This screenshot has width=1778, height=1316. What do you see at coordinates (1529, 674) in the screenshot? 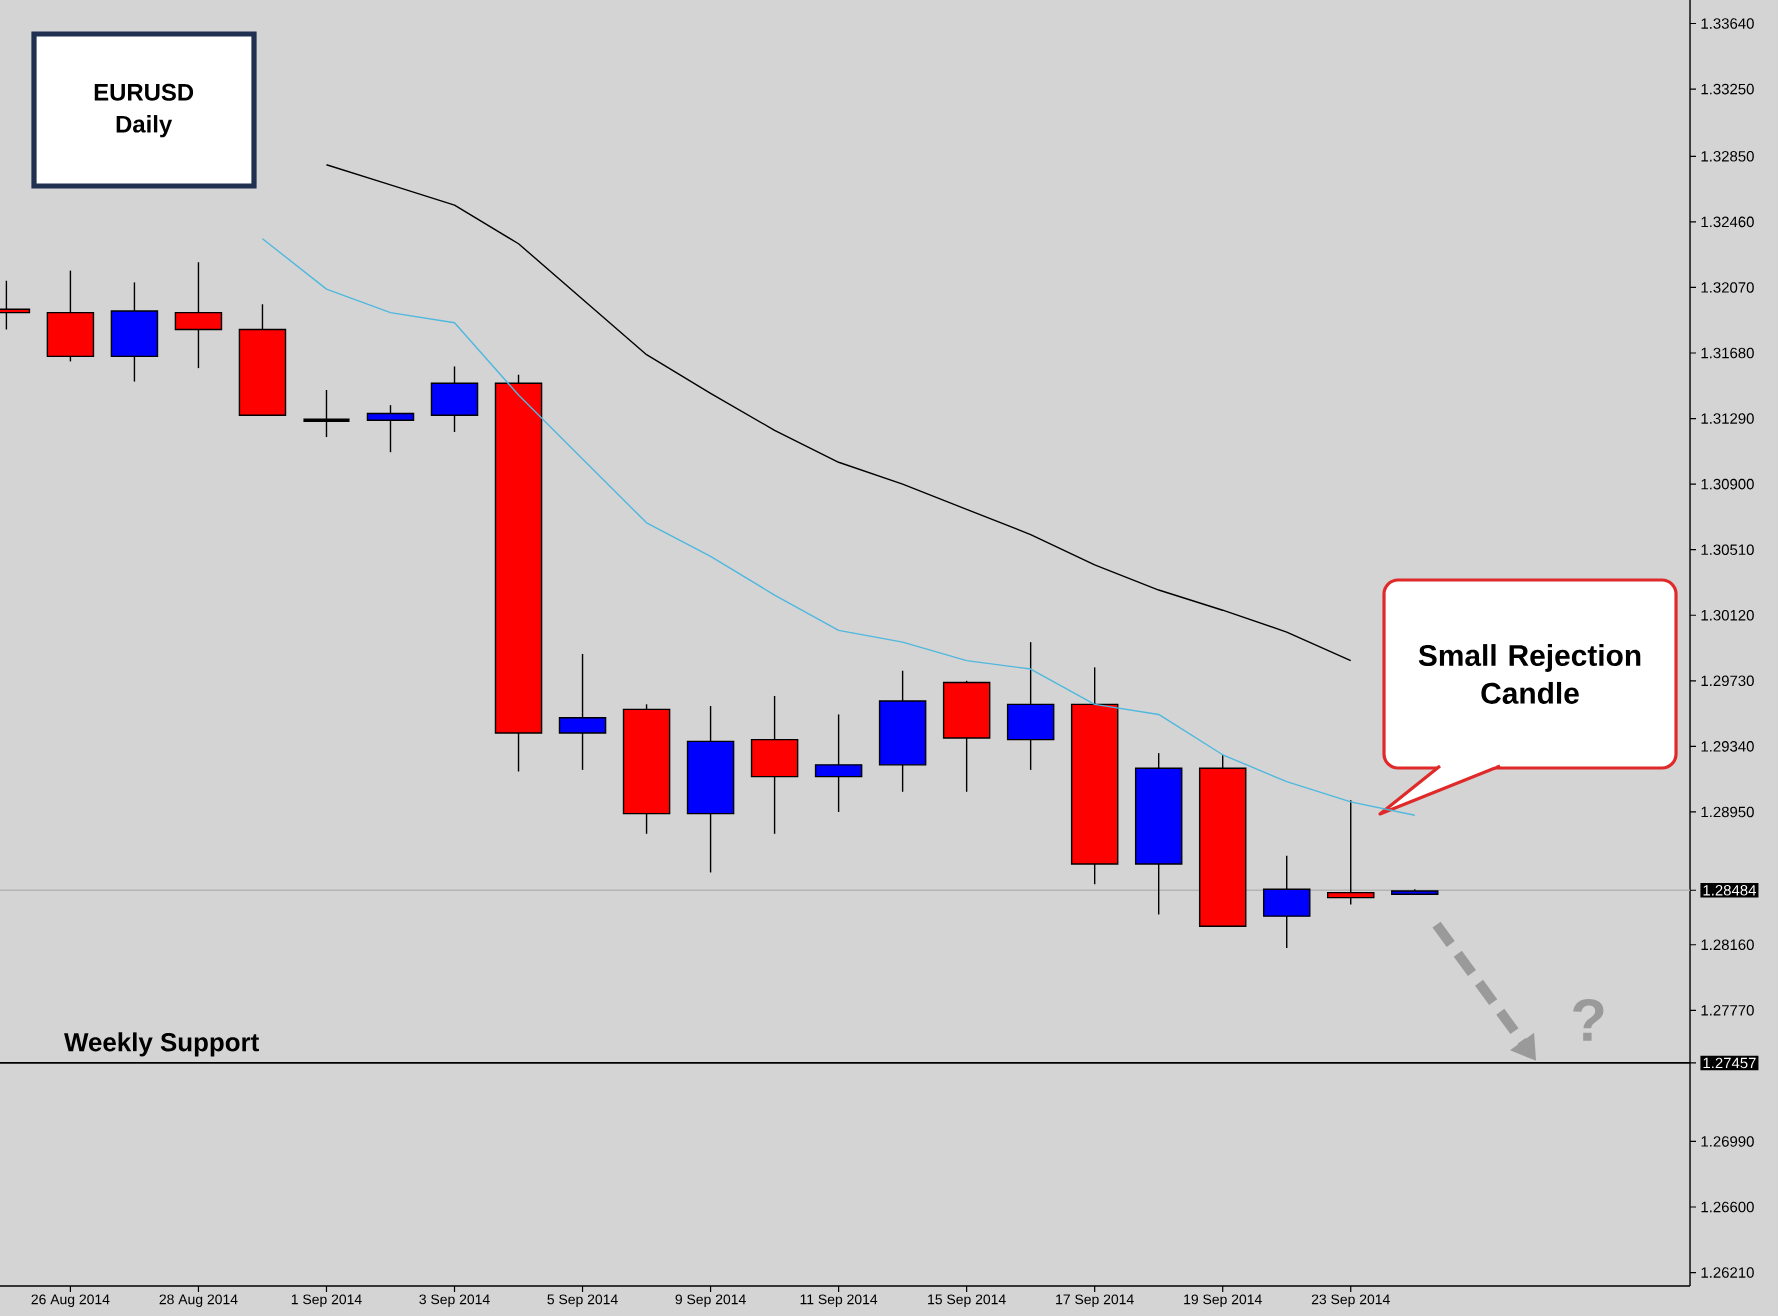
I see `annotation: Small Rejection Candle` at bounding box center [1529, 674].